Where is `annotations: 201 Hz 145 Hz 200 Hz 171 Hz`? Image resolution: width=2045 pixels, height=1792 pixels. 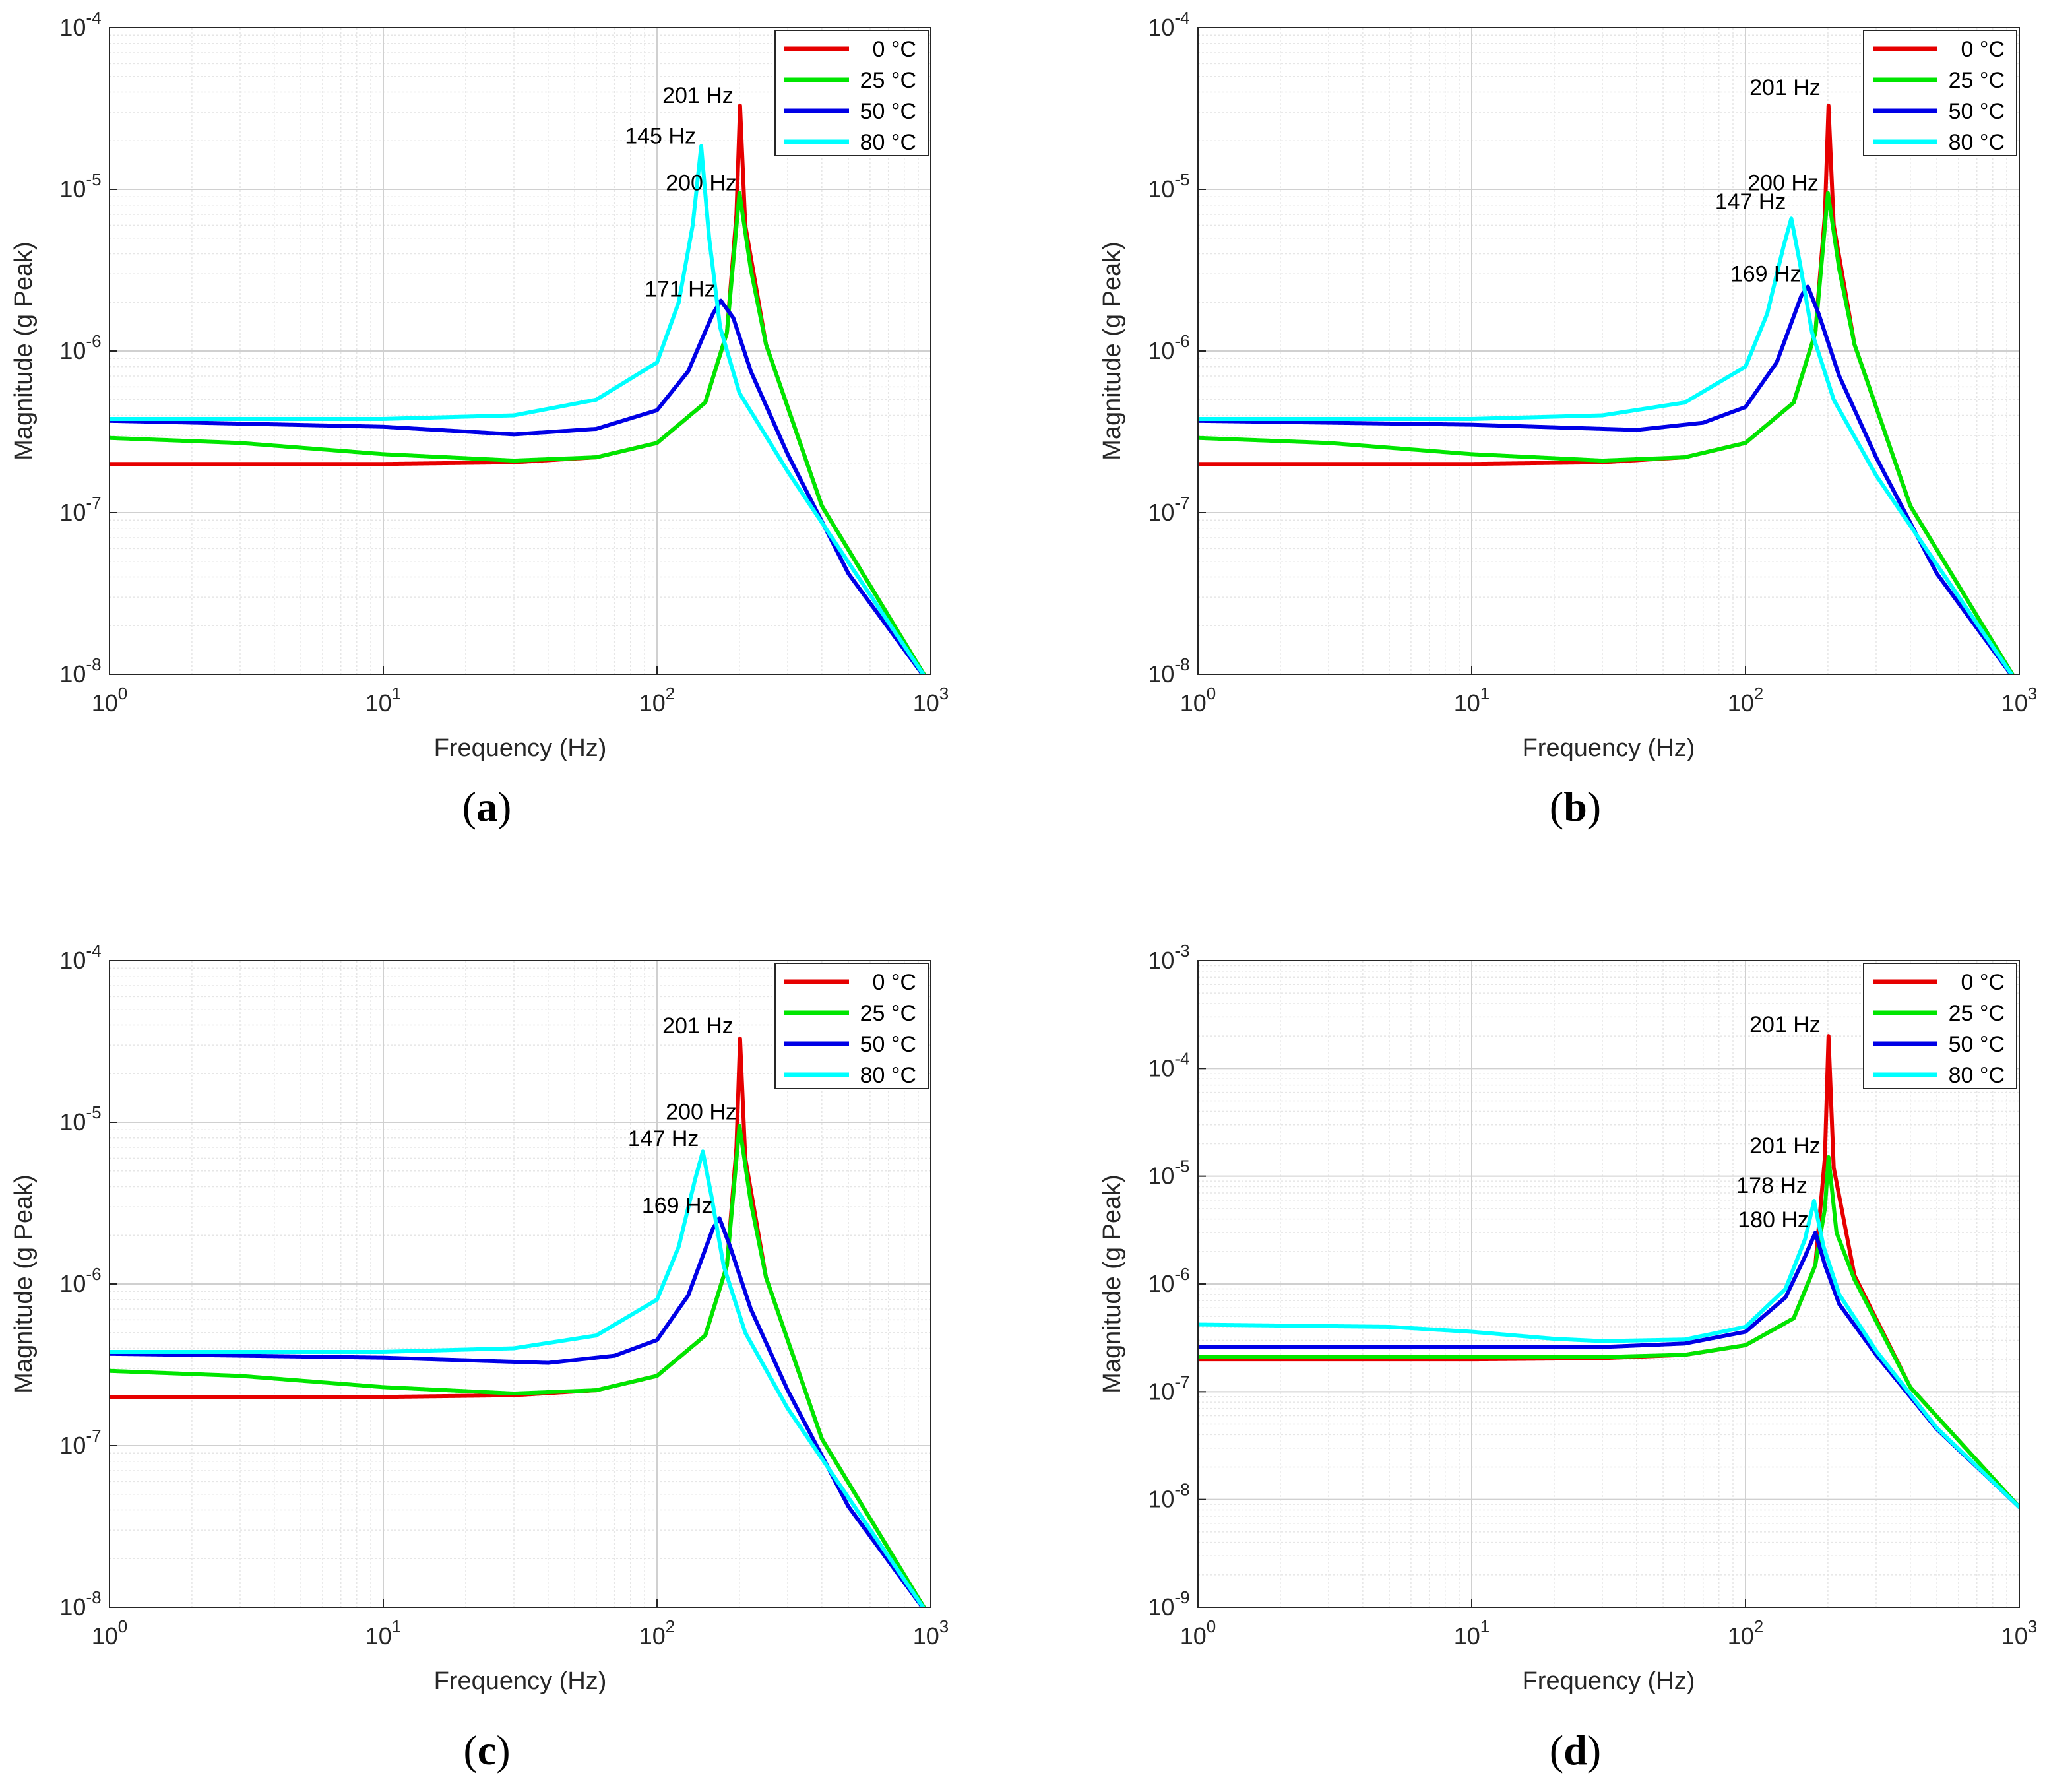 annotations: 201 Hz 145 Hz 200 Hz 171 Hz is located at coordinates (681, 192).